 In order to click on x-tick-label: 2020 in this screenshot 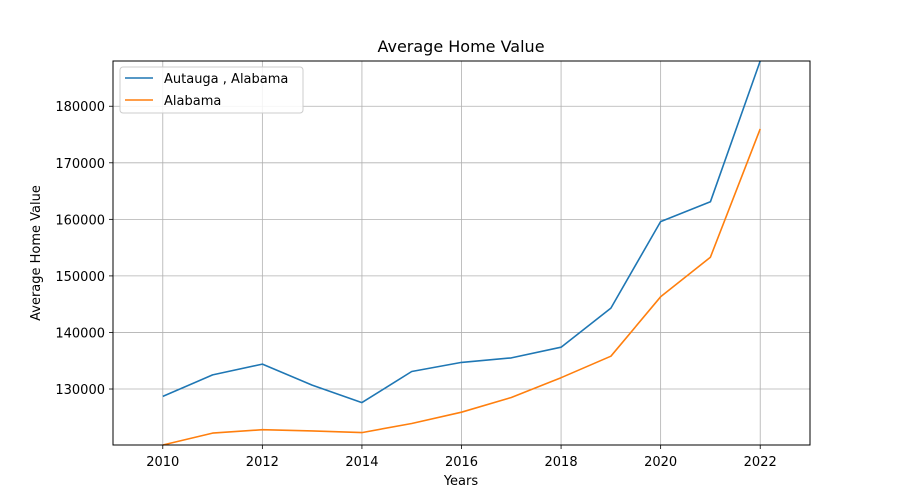, I will do `click(660, 462)`.